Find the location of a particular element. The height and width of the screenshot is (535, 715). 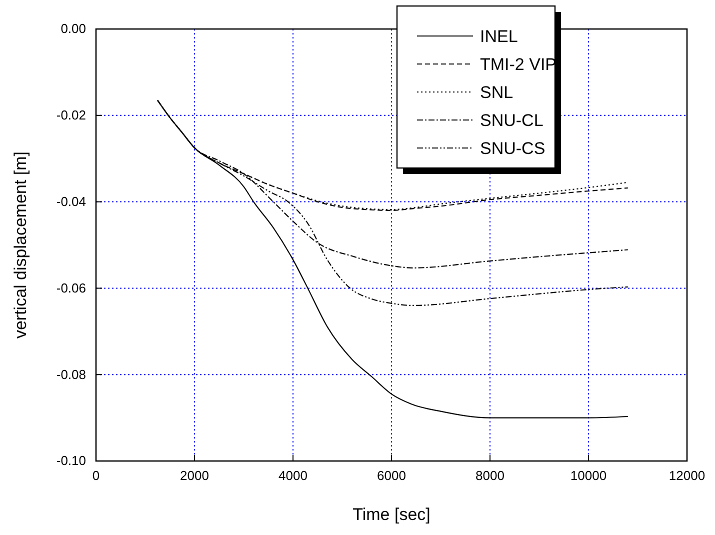

y-tick-label: -0.08 is located at coordinates (71, 374).